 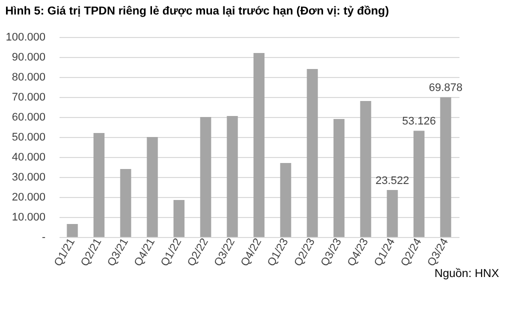 I want to click on y-tick-label: 100.000, so click(x=26, y=38).